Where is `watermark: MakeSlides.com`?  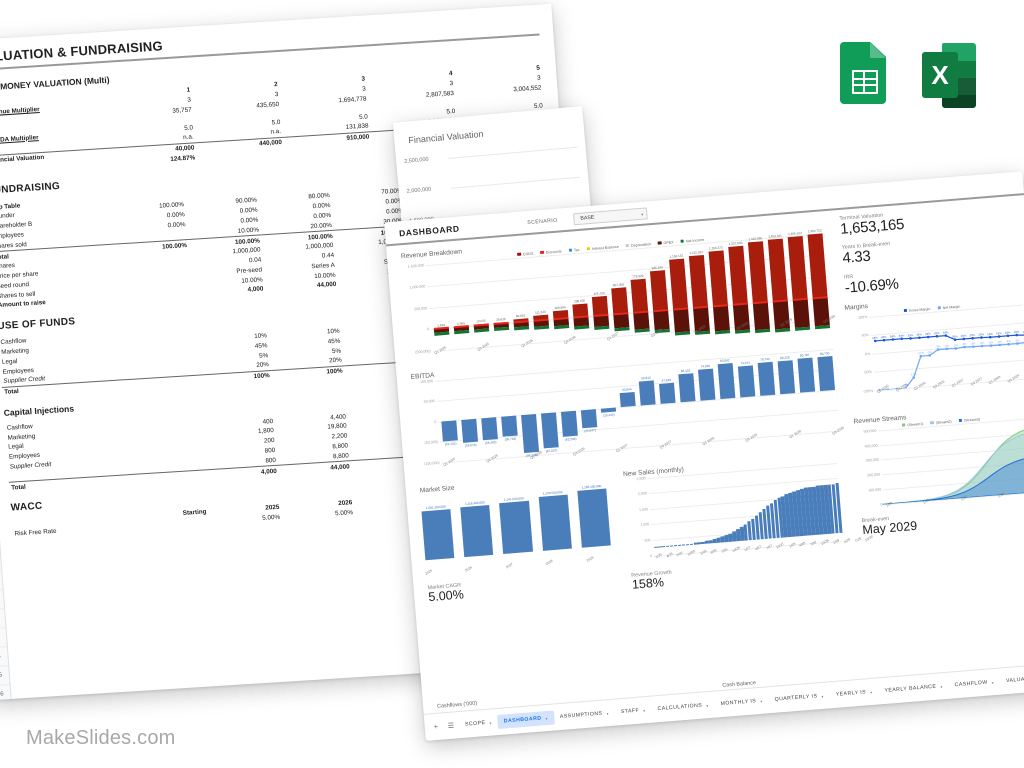 watermark: MakeSlides.com is located at coordinates (101, 738).